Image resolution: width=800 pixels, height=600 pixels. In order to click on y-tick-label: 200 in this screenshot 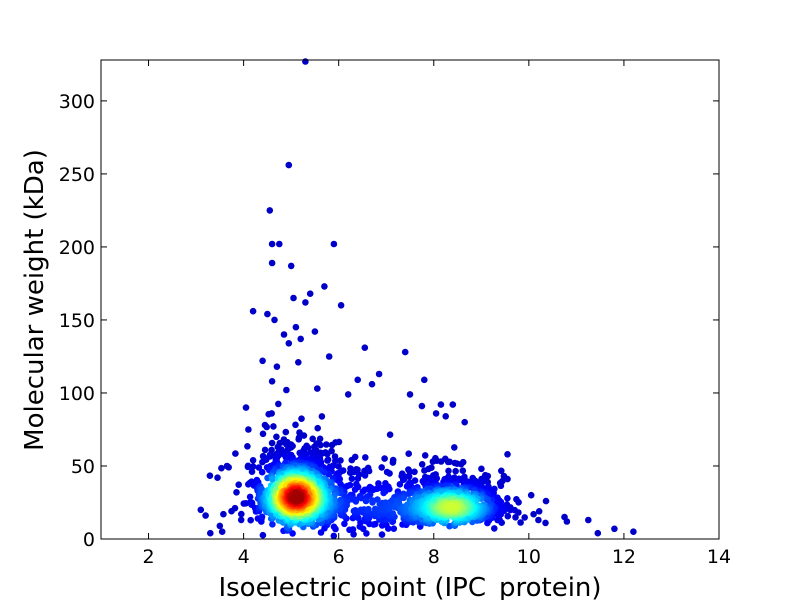, I will do `click(77, 248)`.